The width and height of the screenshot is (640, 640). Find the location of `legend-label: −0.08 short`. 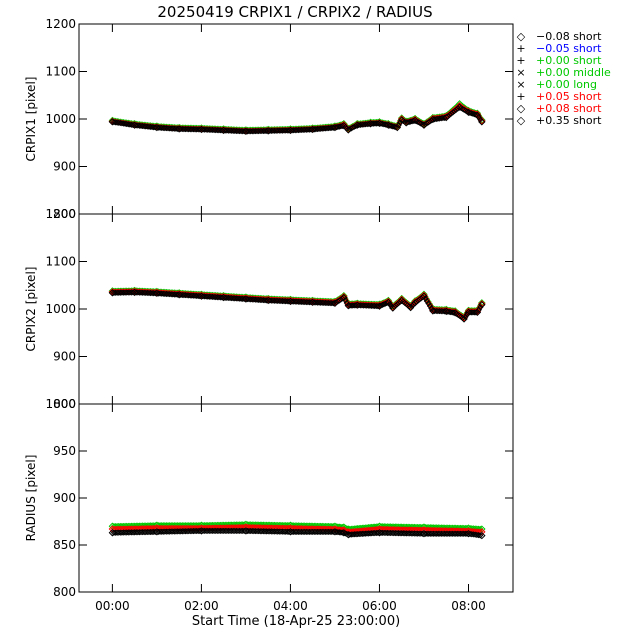

legend-label: −0.08 short is located at coordinates (569, 36).